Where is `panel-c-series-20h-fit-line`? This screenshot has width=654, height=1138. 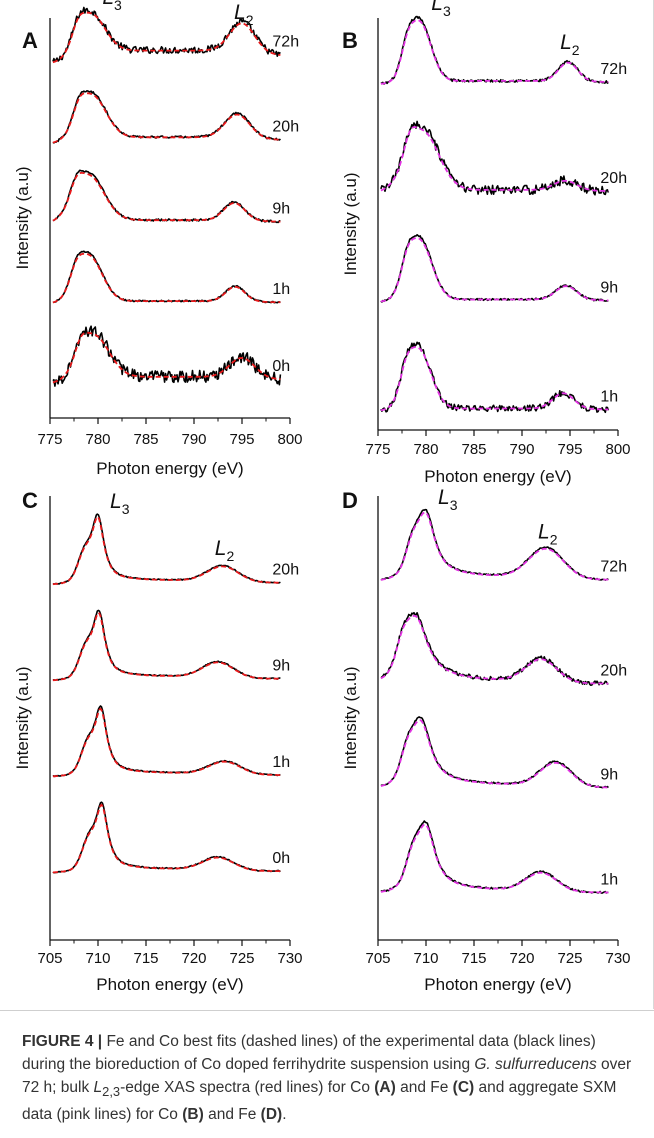
panel-c-series-20h-fit-line is located at coordinates (166, 550).